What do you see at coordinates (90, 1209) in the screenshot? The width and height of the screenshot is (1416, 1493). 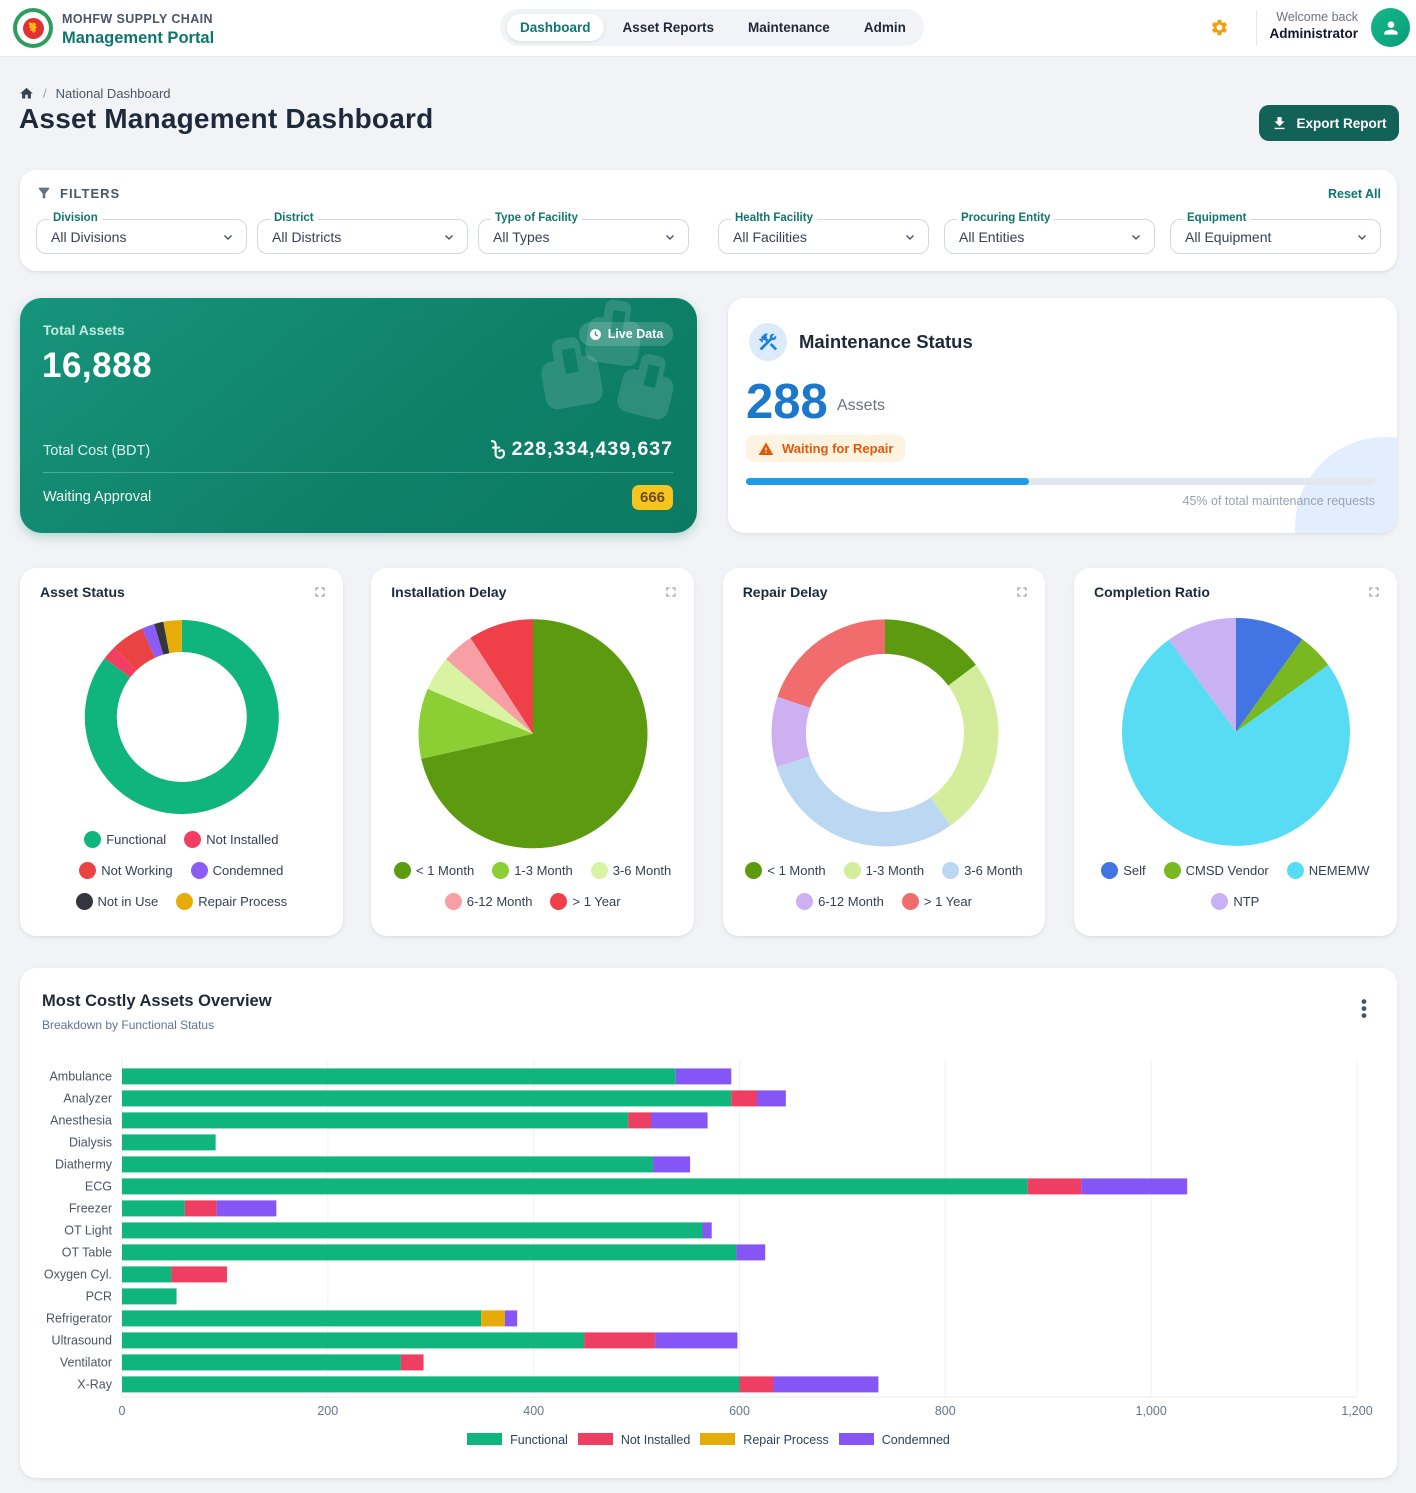 I see `svg-text: Freezer` at bounding box center [90, 1209].